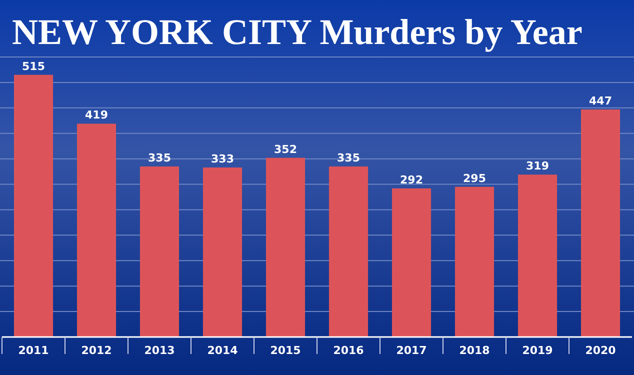  I want to click on data-label: 352, so click(285, 149).